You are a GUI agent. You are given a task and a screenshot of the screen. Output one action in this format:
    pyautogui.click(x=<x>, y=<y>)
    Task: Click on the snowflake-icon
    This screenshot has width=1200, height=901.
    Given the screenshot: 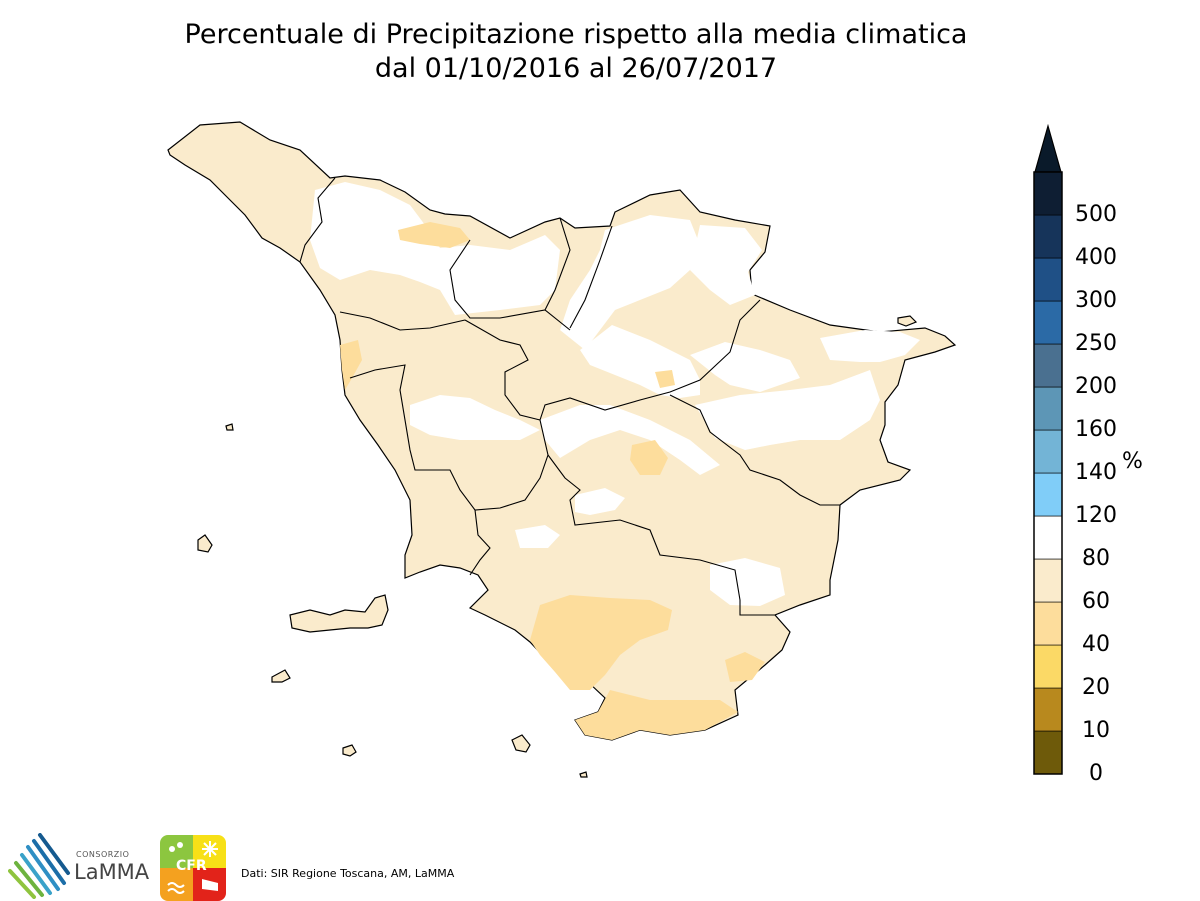 What is the action you would take?
    pyautogui.click(x=210, y=849)
    